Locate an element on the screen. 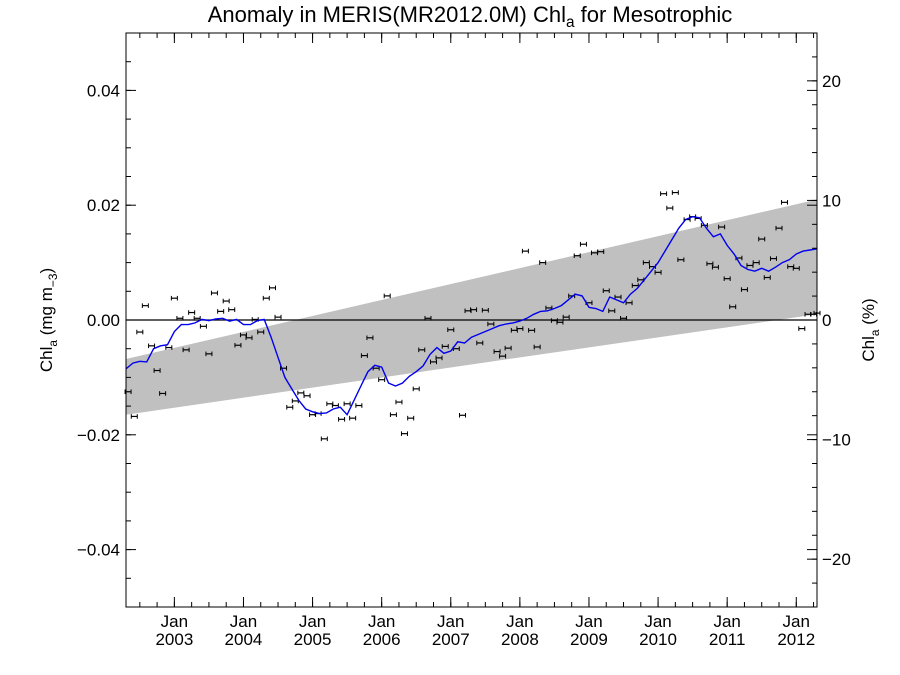 The height and width of the screenshot is (675, 900). x-tick-year: 2004 is located at coordinates (244, 639).